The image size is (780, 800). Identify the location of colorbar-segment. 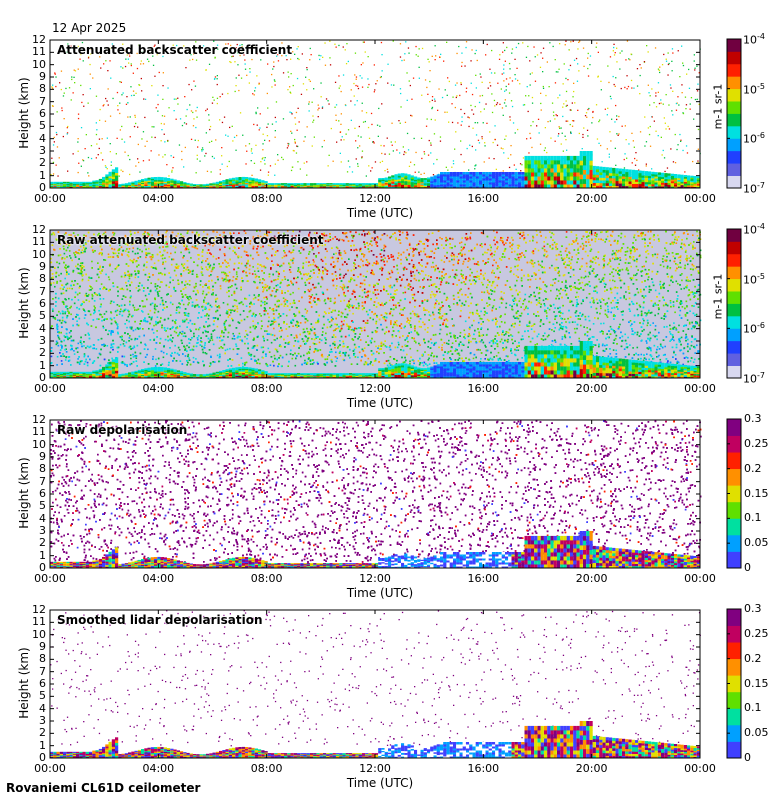
(734, 45).